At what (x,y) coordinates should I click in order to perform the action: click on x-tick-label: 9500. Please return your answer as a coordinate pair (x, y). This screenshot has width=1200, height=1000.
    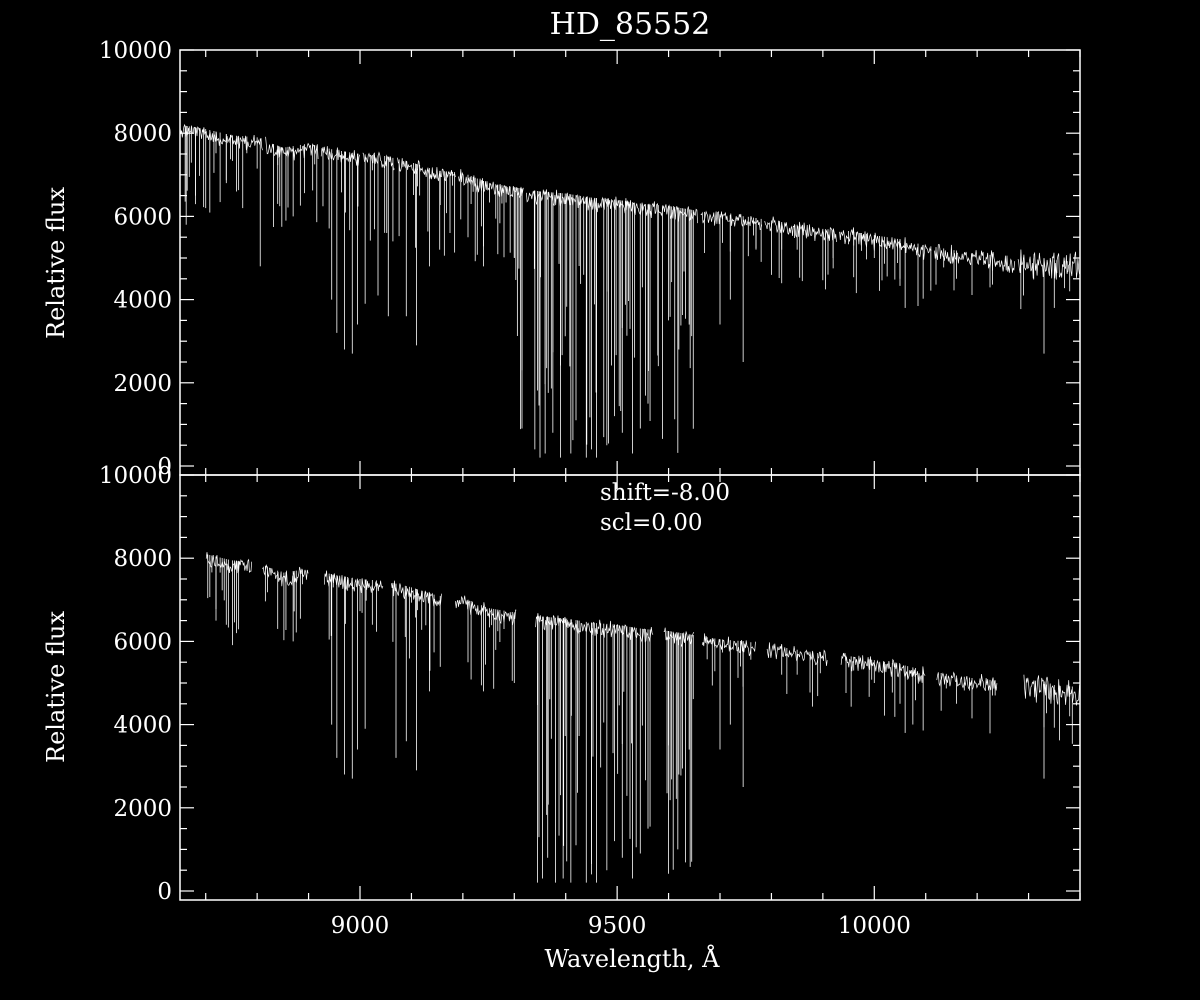
    Looking at the image, I should click on (617, 926).